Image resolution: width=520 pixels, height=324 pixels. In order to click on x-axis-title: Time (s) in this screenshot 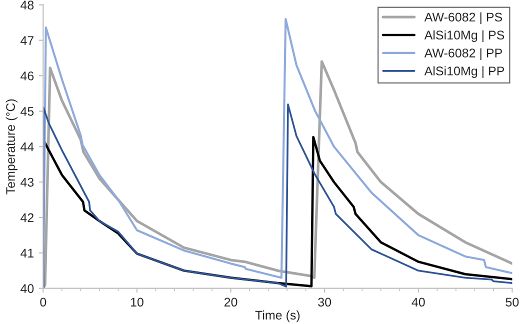, I will do `click(277, 316)`.